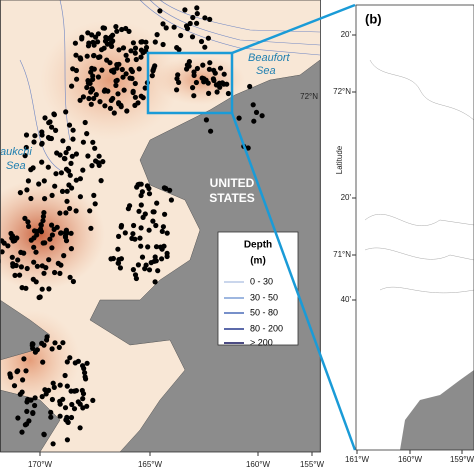 This screenshot has height=474, width=474. What do you see at coordinates (264, 312) in the screenshot?
I see `legend-label: 50 - 80` at bounding box center [264, 312].